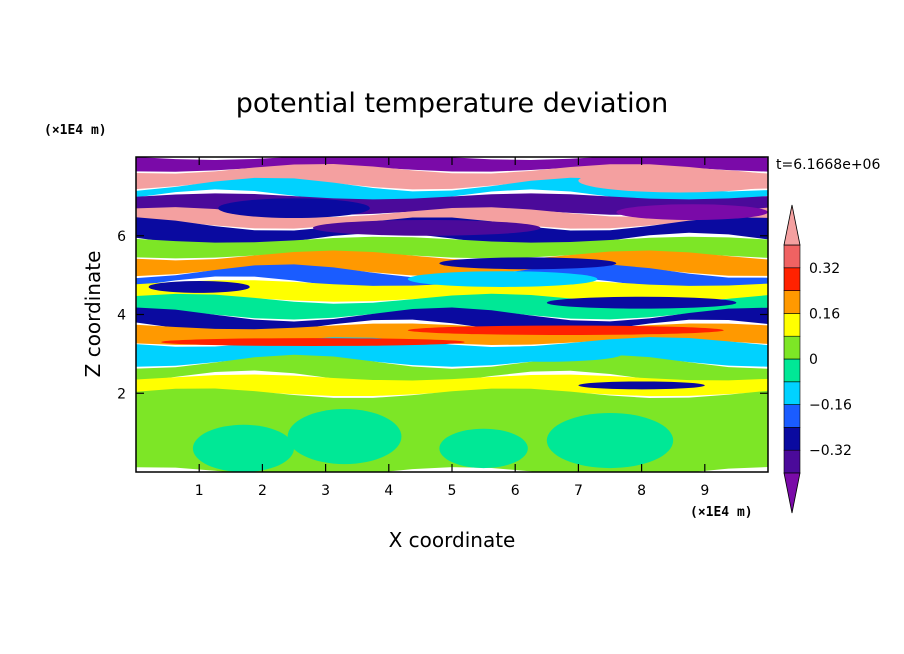 This screenshot has width=904, height=654. I want to click on colorbar-under-triangle, so click(792, 493).